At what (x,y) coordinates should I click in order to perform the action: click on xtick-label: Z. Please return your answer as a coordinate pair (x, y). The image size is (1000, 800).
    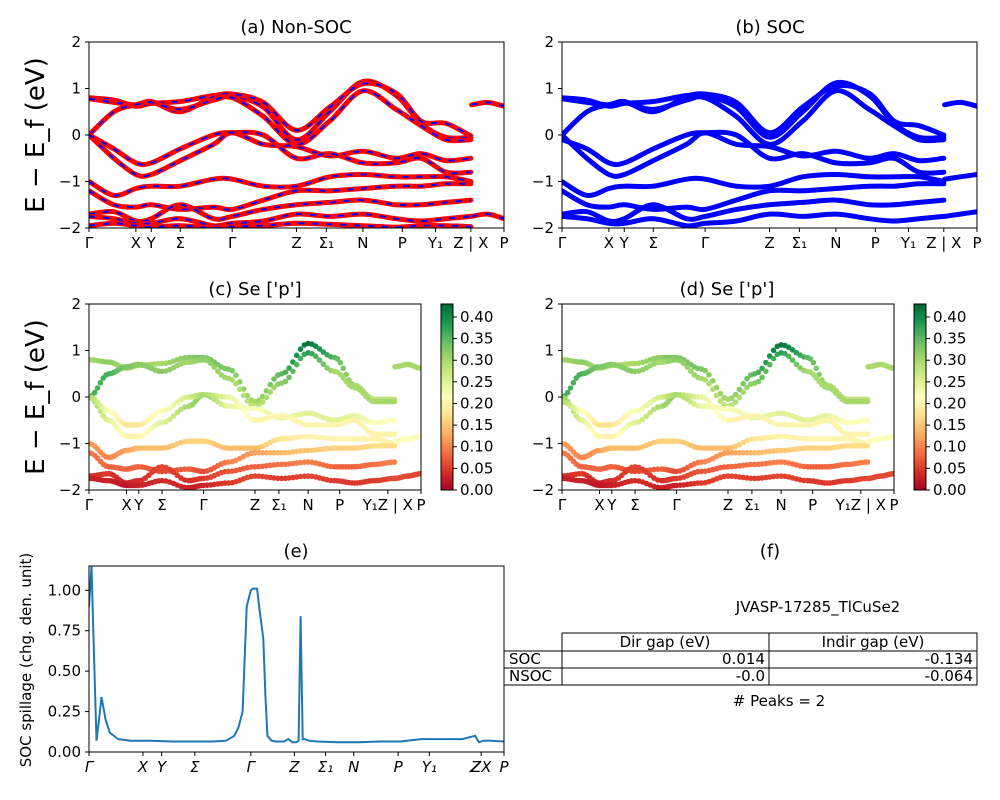
    Looking at the image, I should click on (255, 505).